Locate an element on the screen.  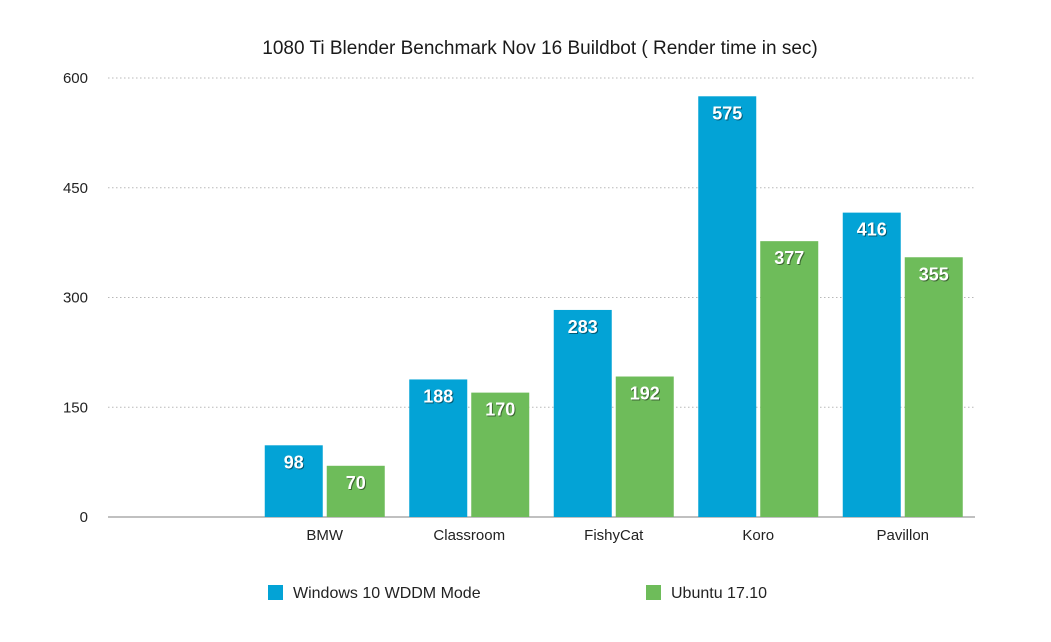
x-tick-label: Pavillon is located at coordinates (902, 535).